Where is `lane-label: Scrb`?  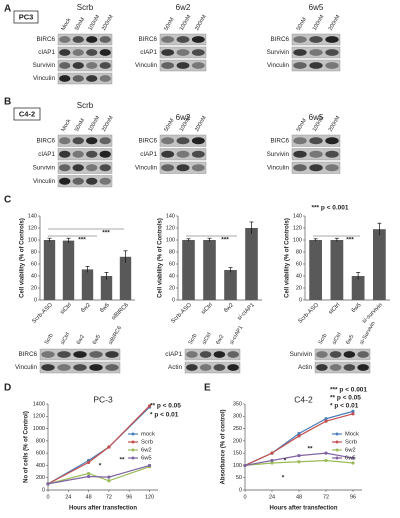 lane-label: Scrb is located at coordinates (193, 339).